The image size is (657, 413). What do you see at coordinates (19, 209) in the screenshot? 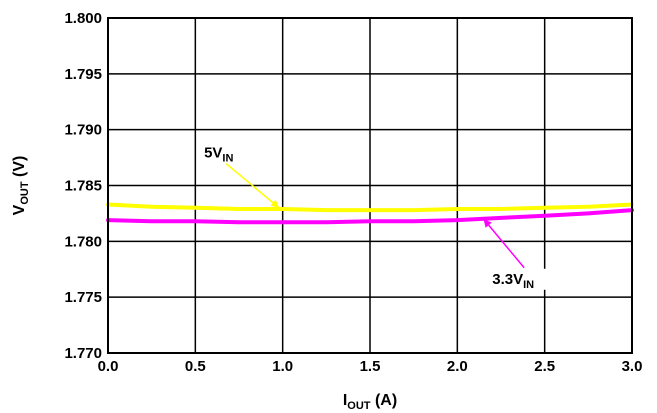
I see `y-axis-label-main: V` at bounding box center [19, 209].